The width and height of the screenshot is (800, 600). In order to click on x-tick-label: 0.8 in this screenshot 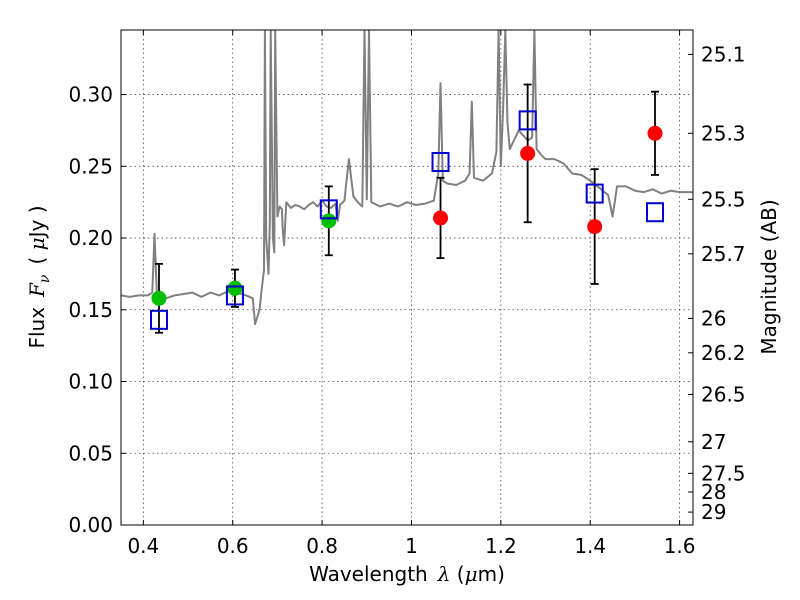, I will do `click(322, 546)`.